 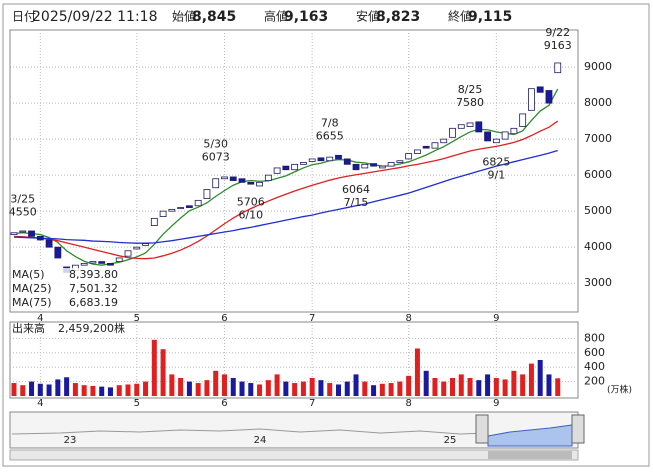 What do you see at coordinates (598, 66) in the screenshot?
I see `y-tick-label: 9000` at bounding box center [598, 66].